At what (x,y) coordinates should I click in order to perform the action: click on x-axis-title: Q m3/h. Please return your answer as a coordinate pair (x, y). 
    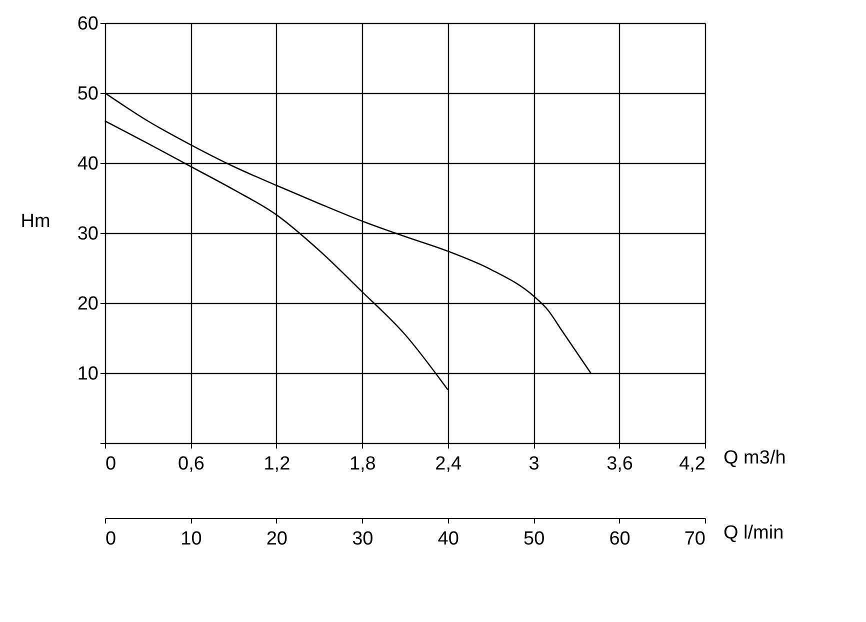
    Looking at the image, I should click on (755, 458).